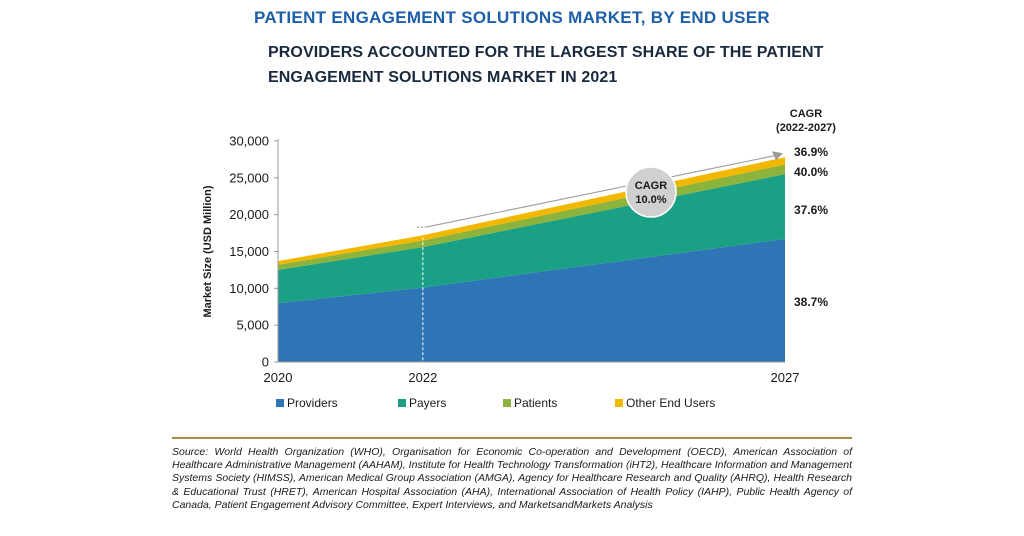  Describe the element at coordinates (249, 288) in the screenshot. I see `y-tick-label: 10,000` at that location.